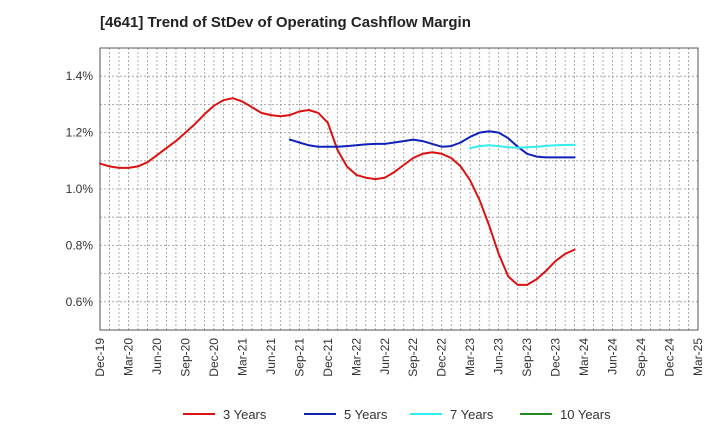 The width and height of the screenshot is (720, 440). What do you see at coordinates (522, 146) in the screenshot?
I see `series-line-7-years` at bounding box center [522, 146].